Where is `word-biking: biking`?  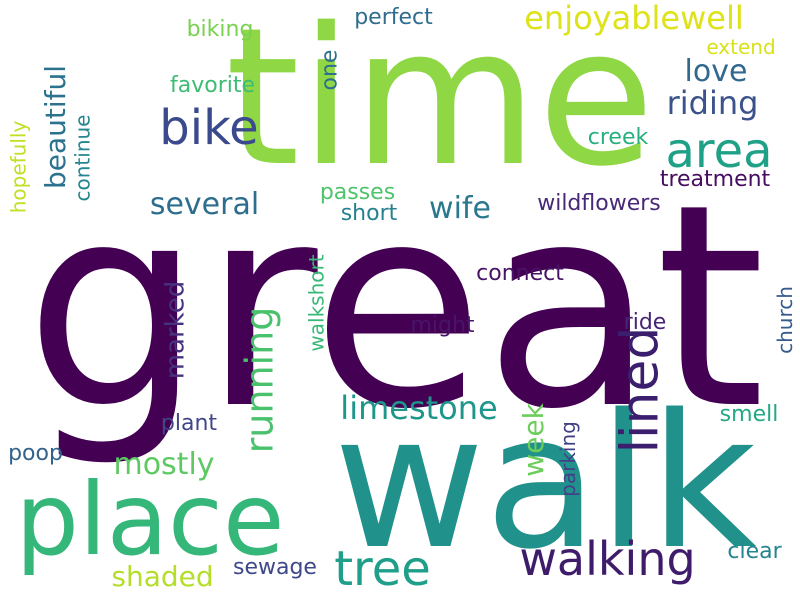 word-biking: biking is located at coordinates (220, 29).